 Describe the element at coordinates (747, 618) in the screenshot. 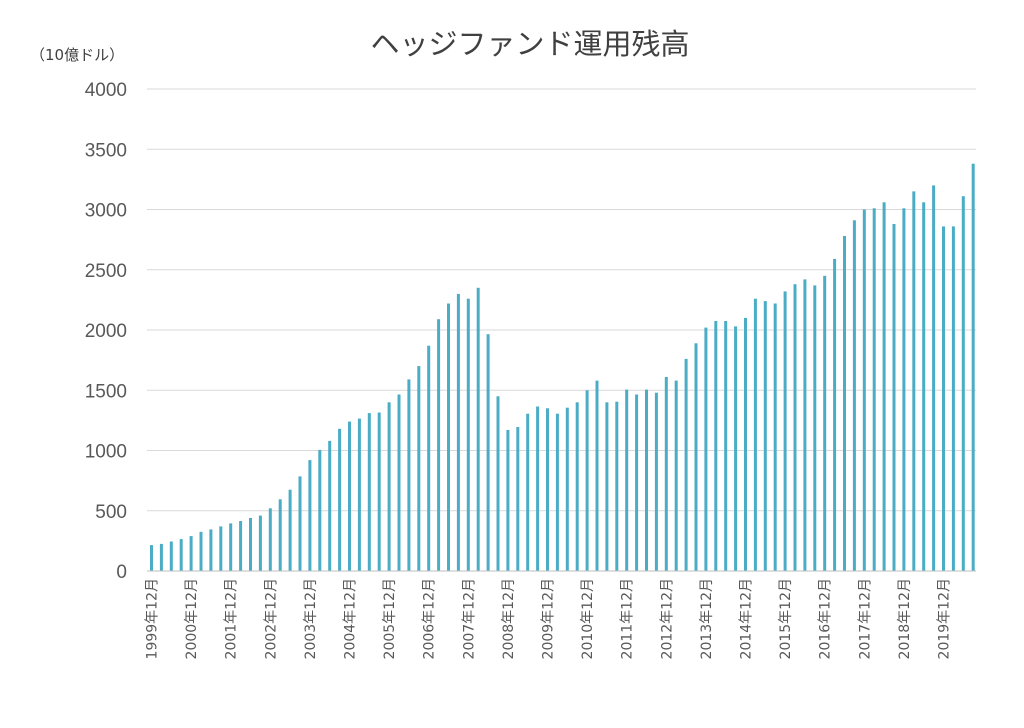

I see `x-tick-label: 2014年12月` at that location.